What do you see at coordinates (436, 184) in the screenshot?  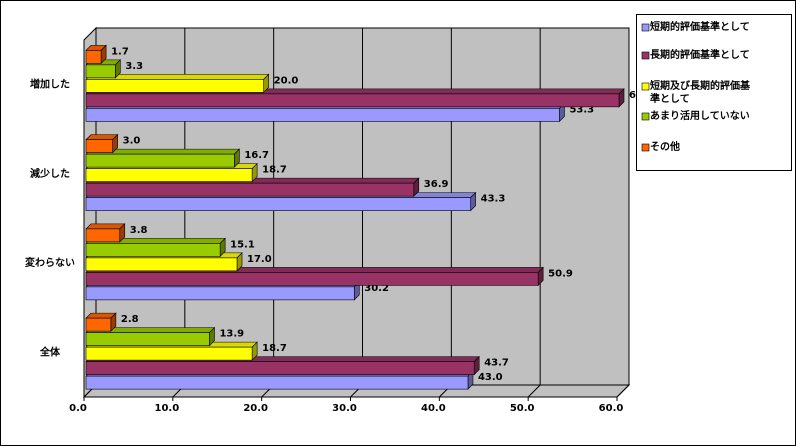 I see `value-label: 36.9` at bounding box center [436, 184].